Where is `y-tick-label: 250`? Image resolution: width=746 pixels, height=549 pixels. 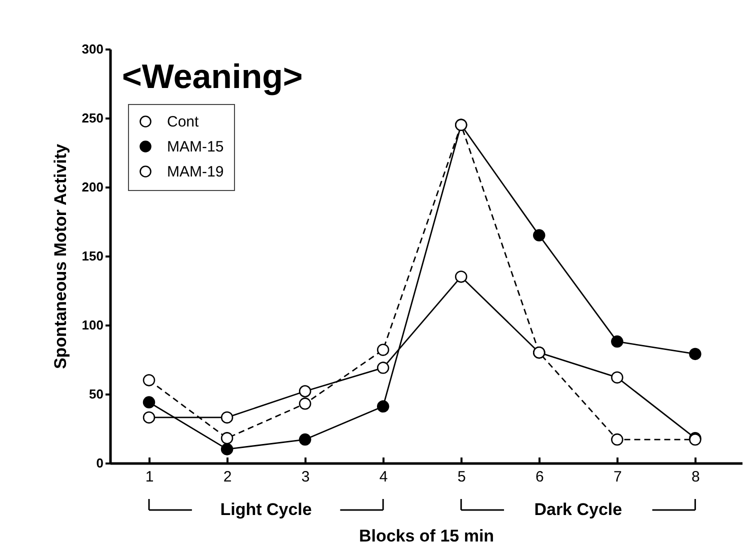 y-tick-label: 250 is located at coordinates (93, 118).